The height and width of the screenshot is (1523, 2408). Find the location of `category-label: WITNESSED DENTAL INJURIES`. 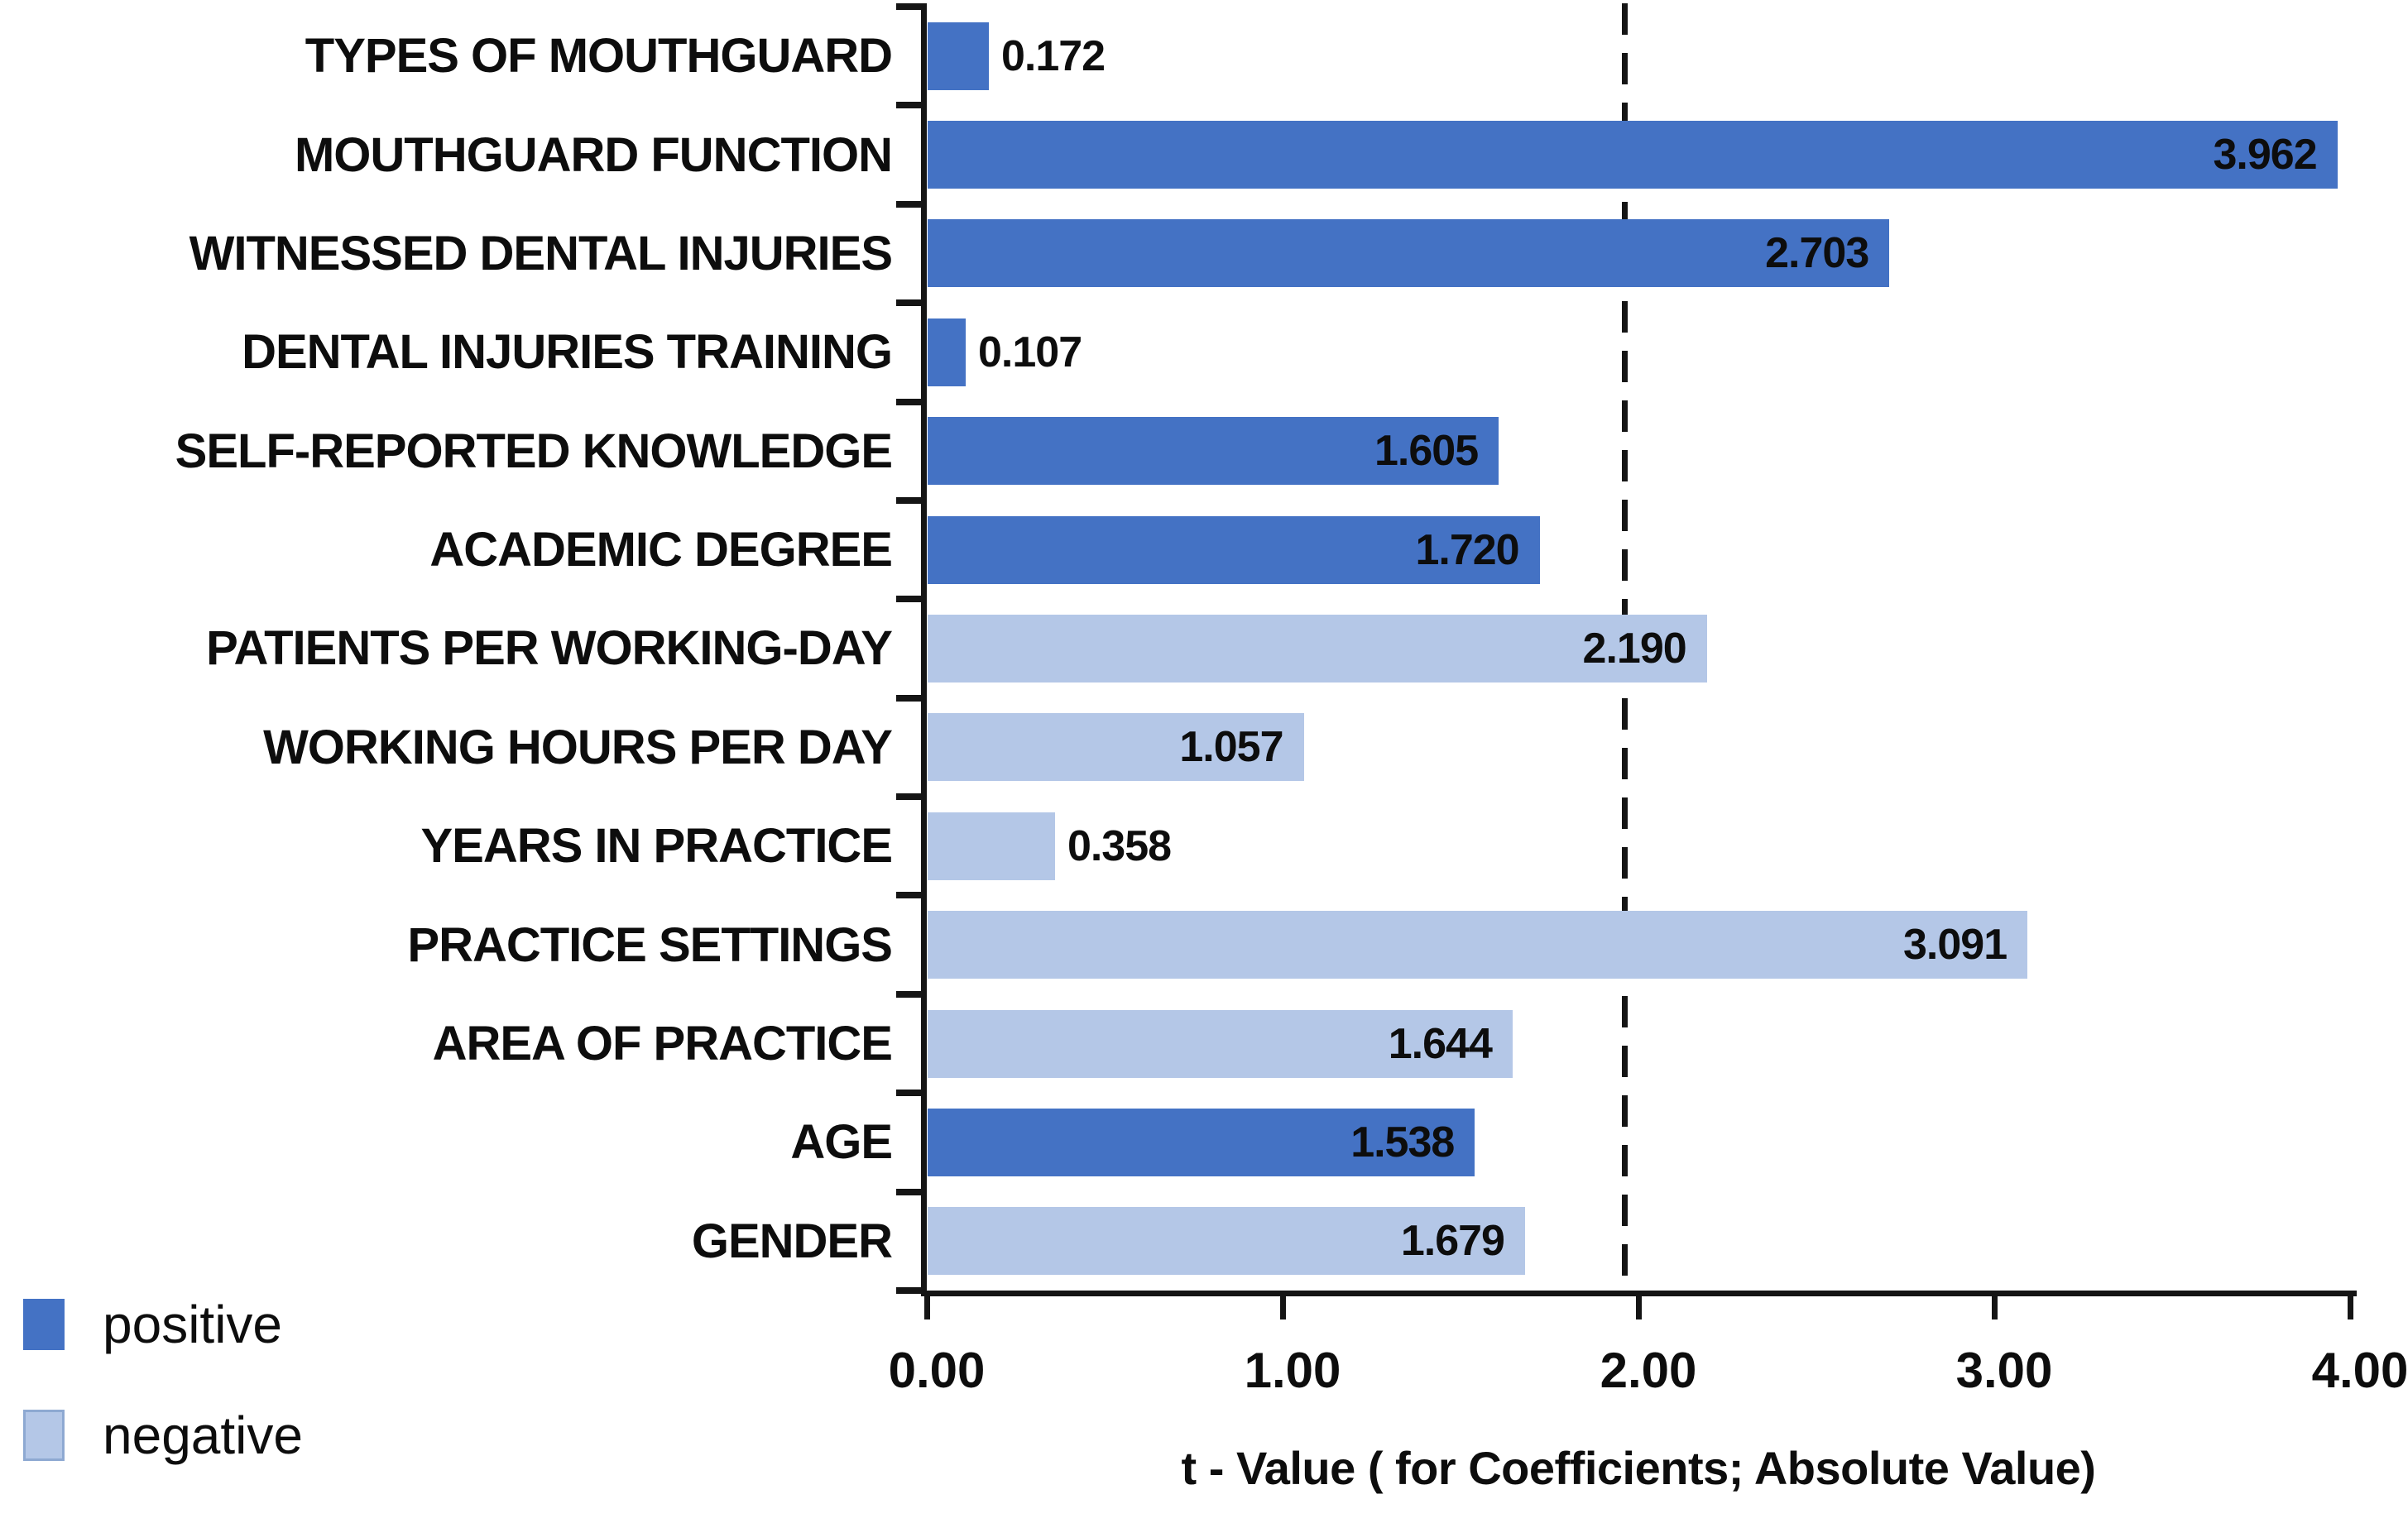

category-label: WITNESSED DENTAL INJURIES is located at coordinates (541, 253).